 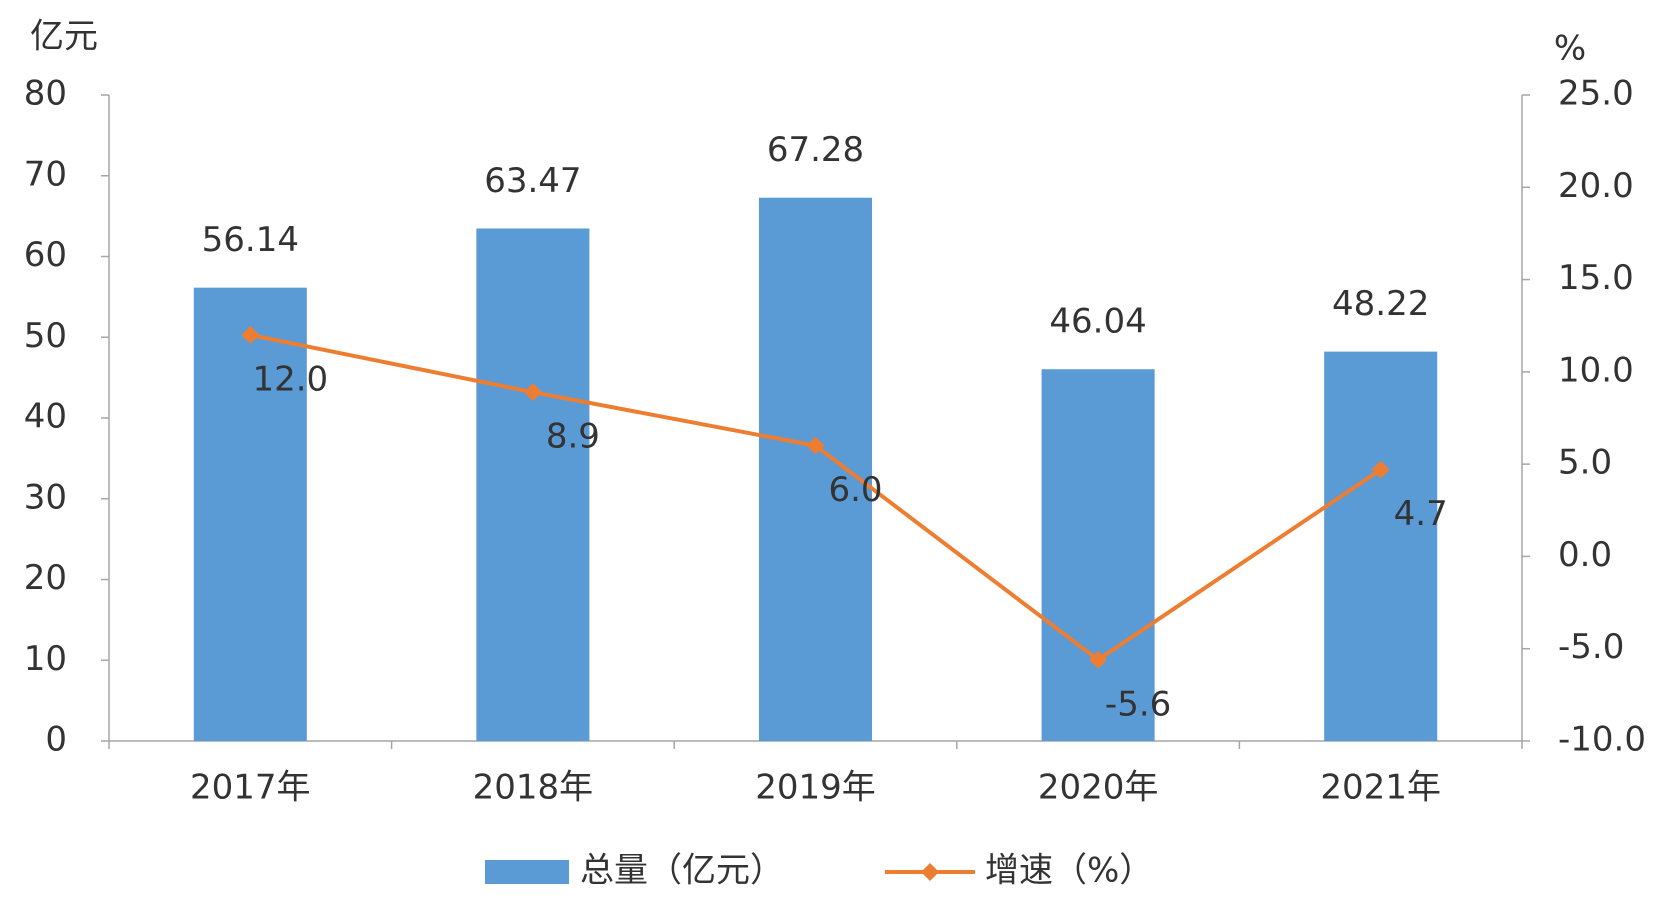 I want to click on bar-value-label: 63.47, so click(x=532, y=181).